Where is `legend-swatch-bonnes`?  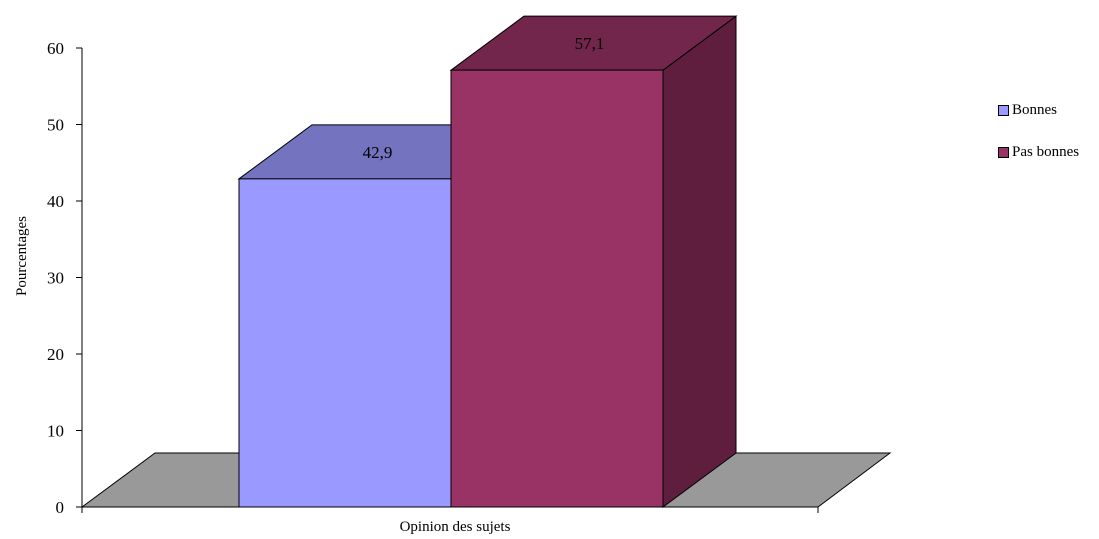 legend-swatch-bonnes is located at coordinates (1003, 110).